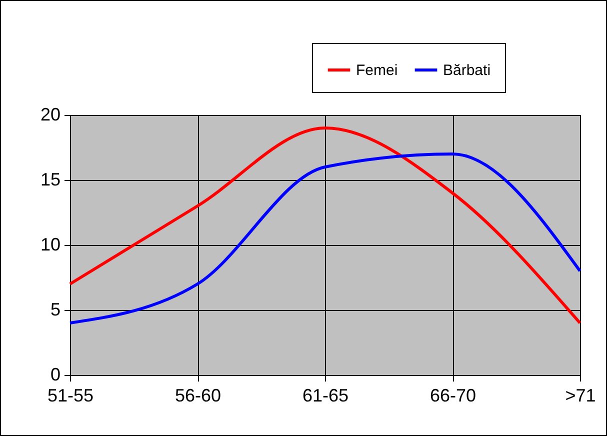 Image resolution: width=607 pixels, height=436 pixels. Describe the element at coordinates (198, 396) in the screenshot. I see `x-tick-label: 56-60` at that location.